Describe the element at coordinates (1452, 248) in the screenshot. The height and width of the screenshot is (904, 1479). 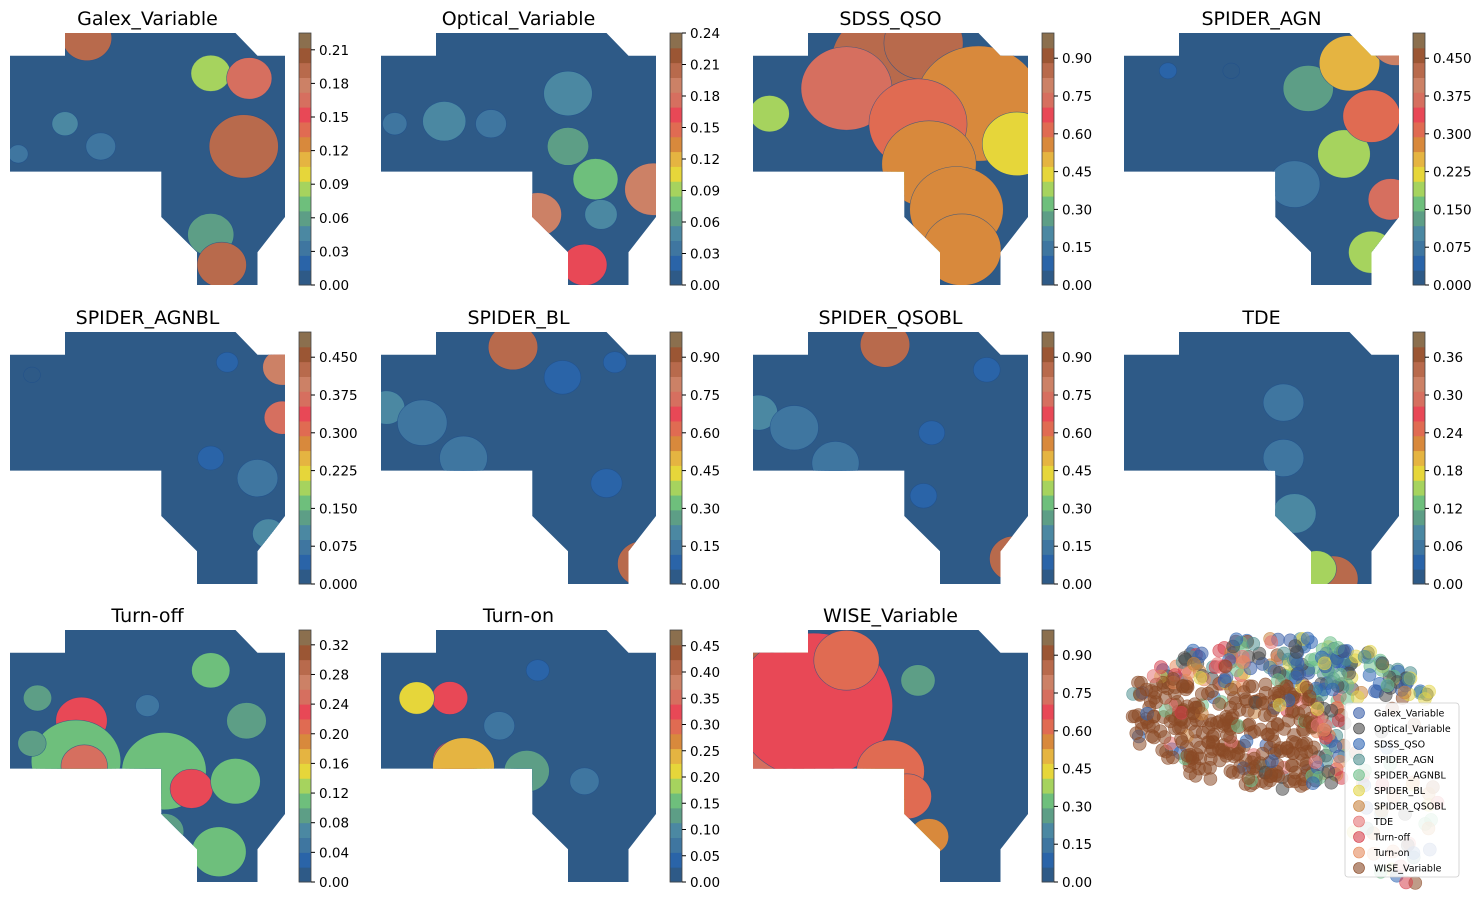
I see `colorbar-tick-label: 0.075` at that location.